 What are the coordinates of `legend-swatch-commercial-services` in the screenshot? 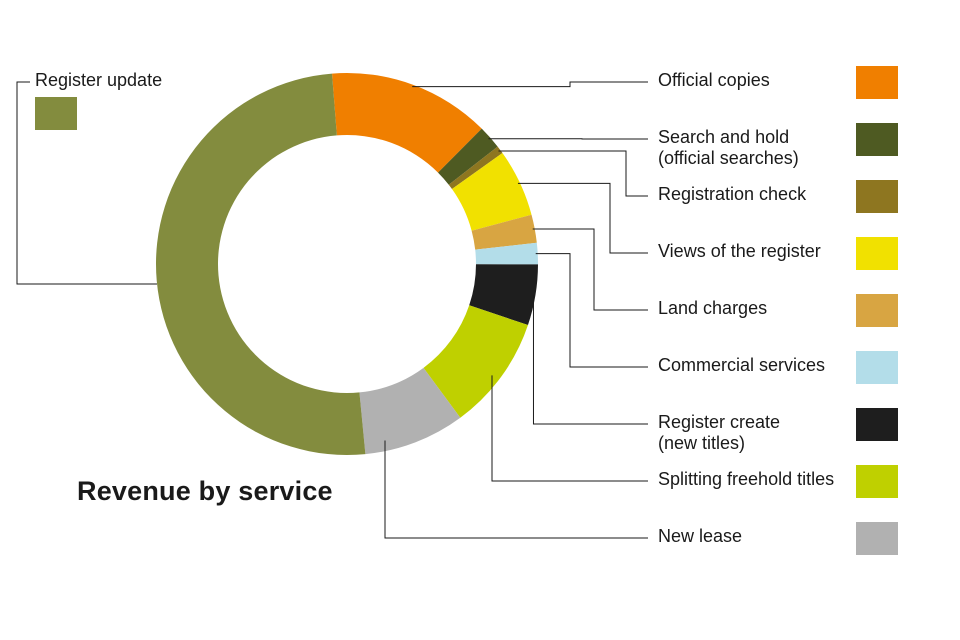 It's located at (877, 367).